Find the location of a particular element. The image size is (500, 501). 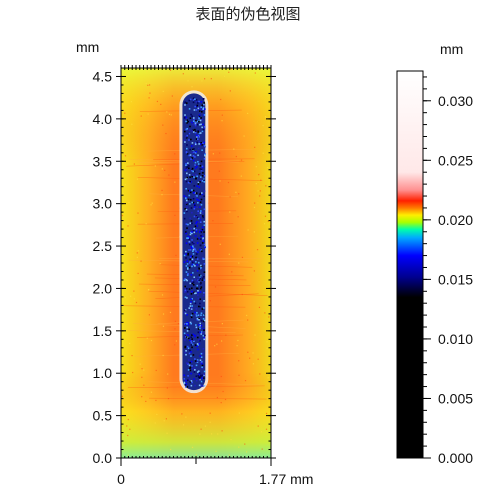

colorbar-tick-label: 0.030 is located at coordinates (455, 101).